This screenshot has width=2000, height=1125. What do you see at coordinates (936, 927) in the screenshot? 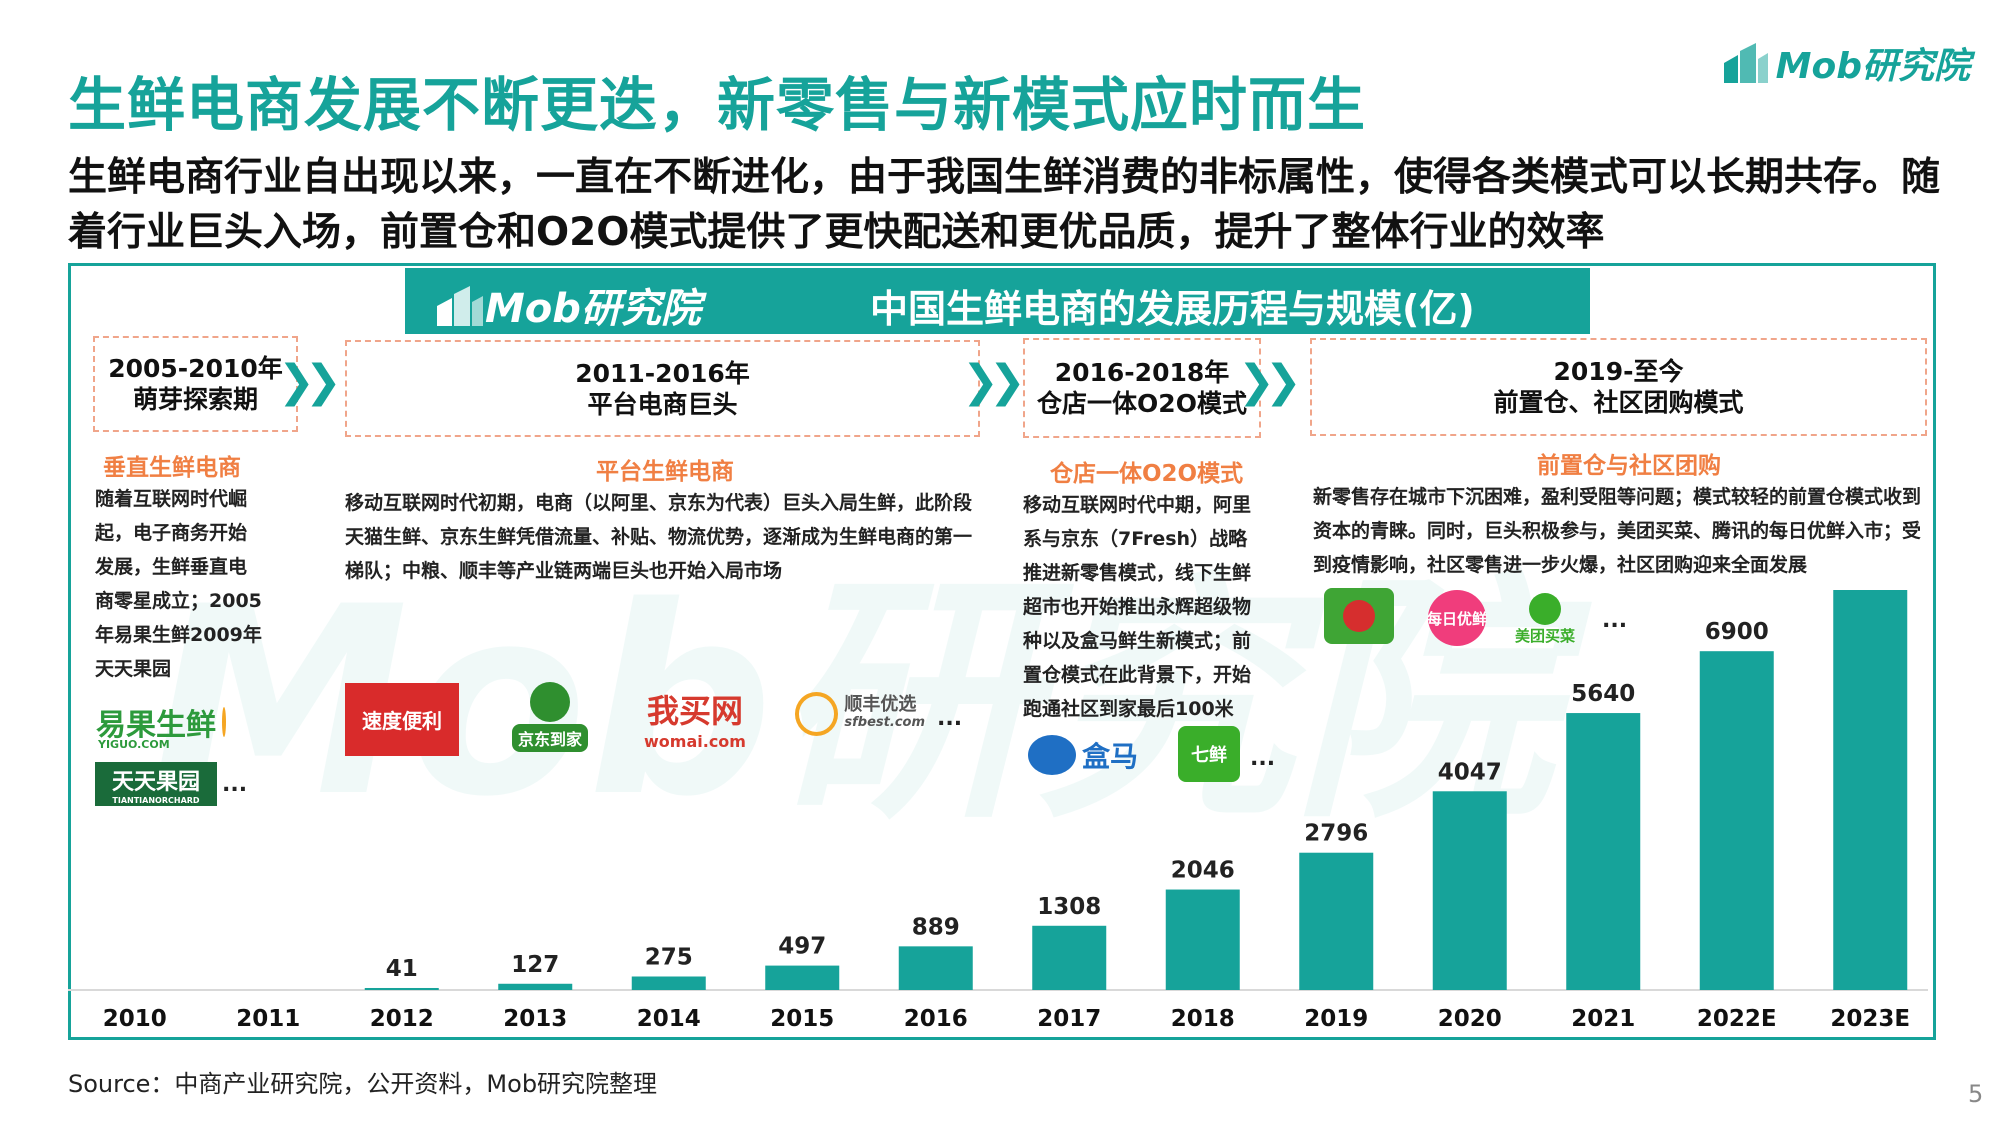
I see `data-label: 889` at bounding box center [936, 927].